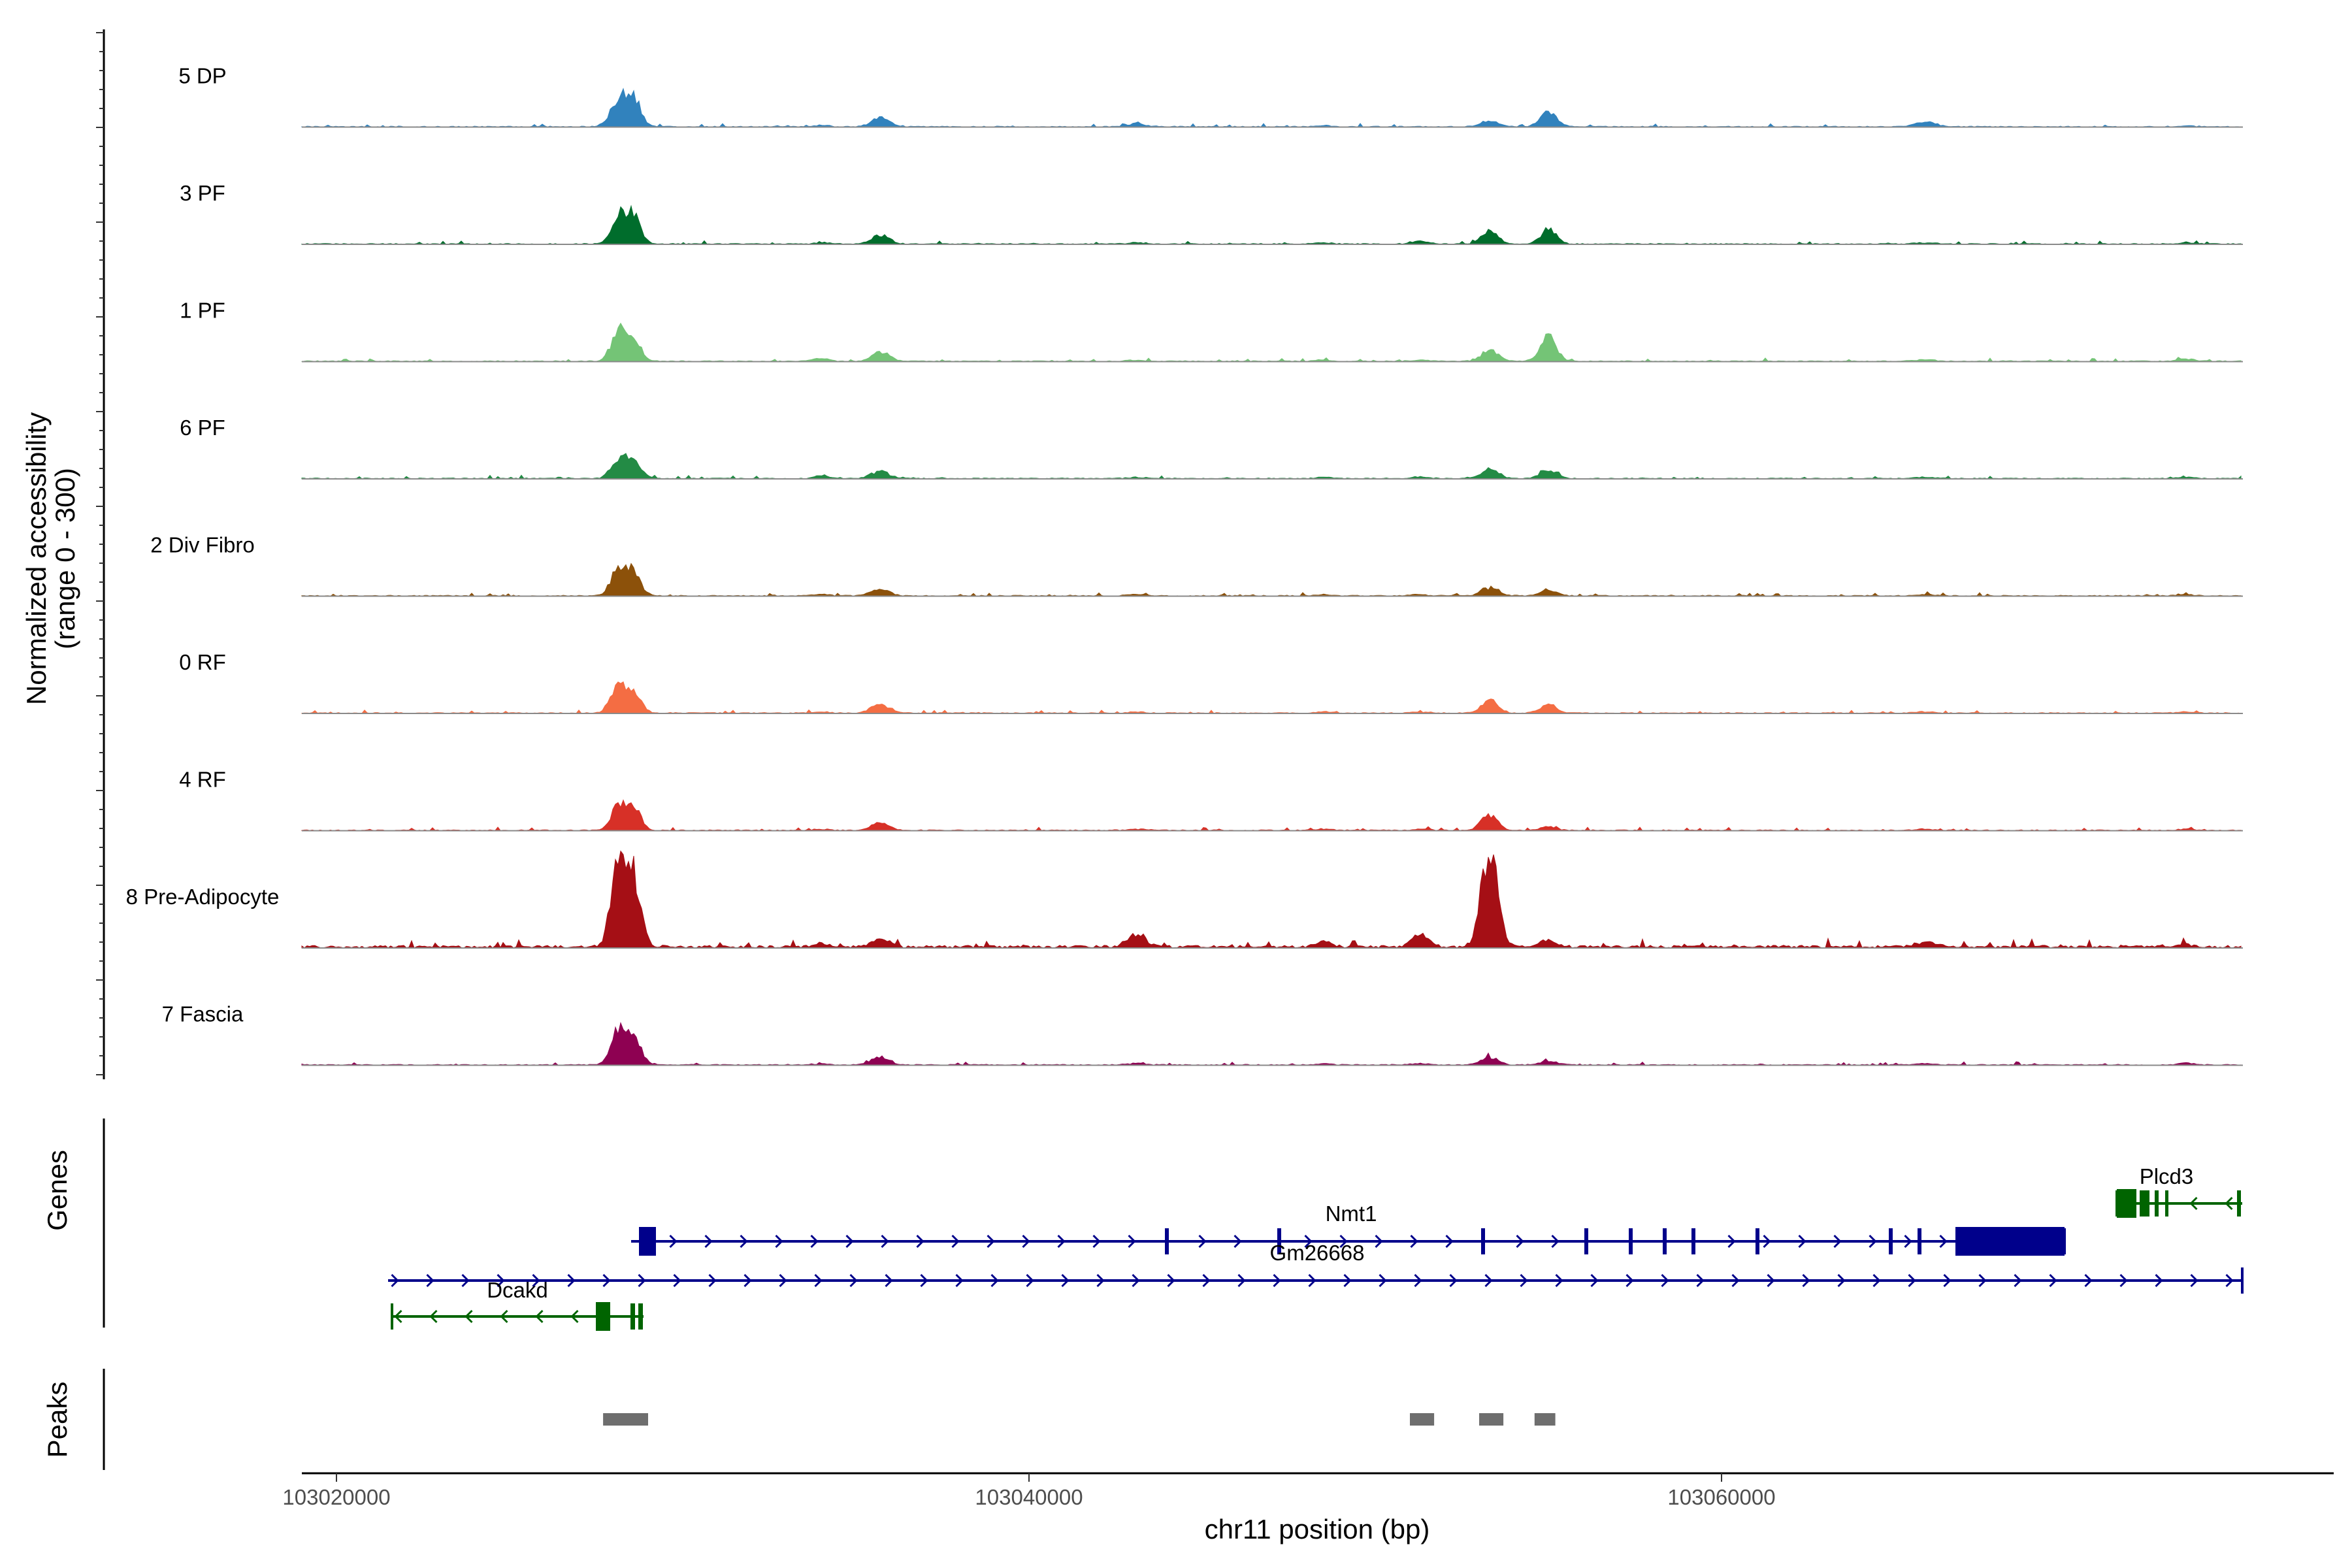  Describe the element at coordinates (1721, 1497) in the screenshot. I see `x-tick-label: 103060000` at that location.